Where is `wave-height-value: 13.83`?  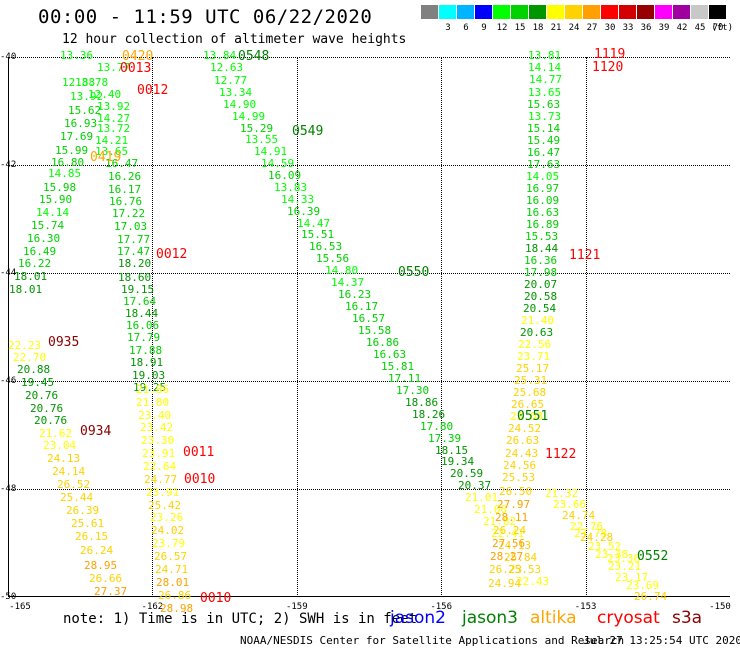 wave-height-value: 13.83 is located at coordinates (291, 187).